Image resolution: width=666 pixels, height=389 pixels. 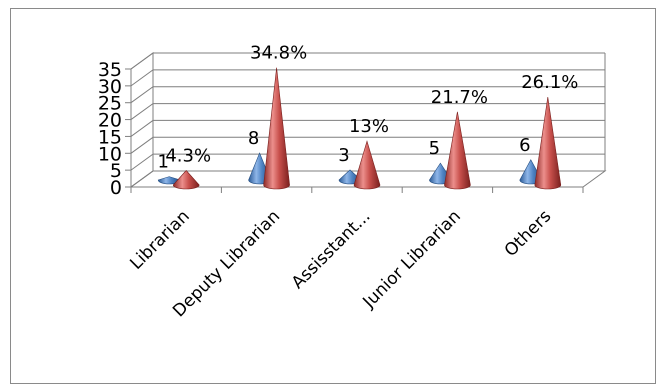 I want to click on category-label: Junior Librarian, so click(x=412, y=259).